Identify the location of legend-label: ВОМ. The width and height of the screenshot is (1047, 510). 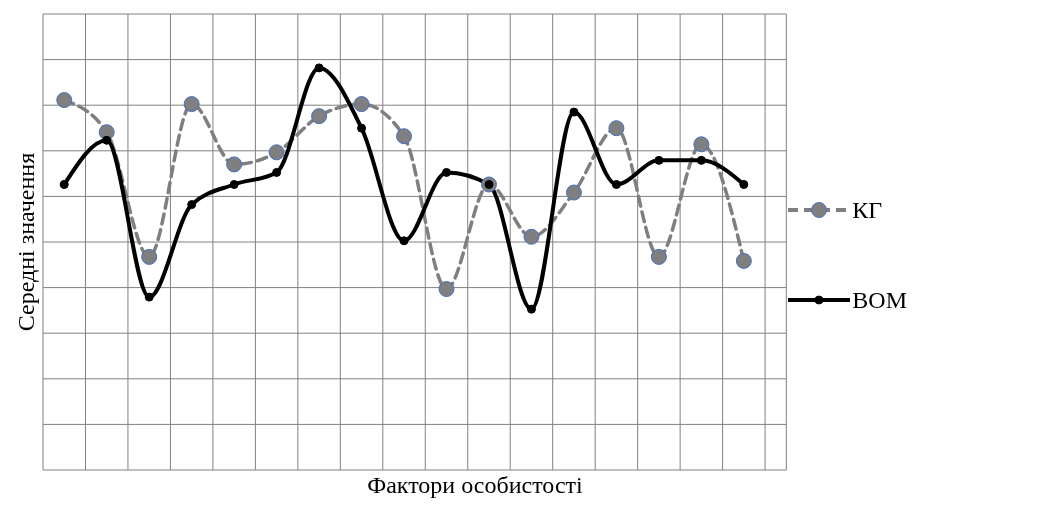
(879, 300).